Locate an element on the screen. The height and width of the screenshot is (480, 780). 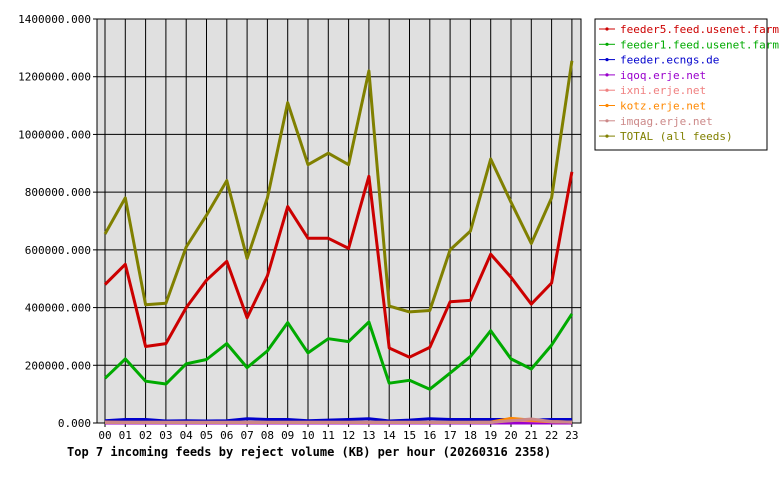
x-tick-label: 09 is located at coordinates (287, 435).